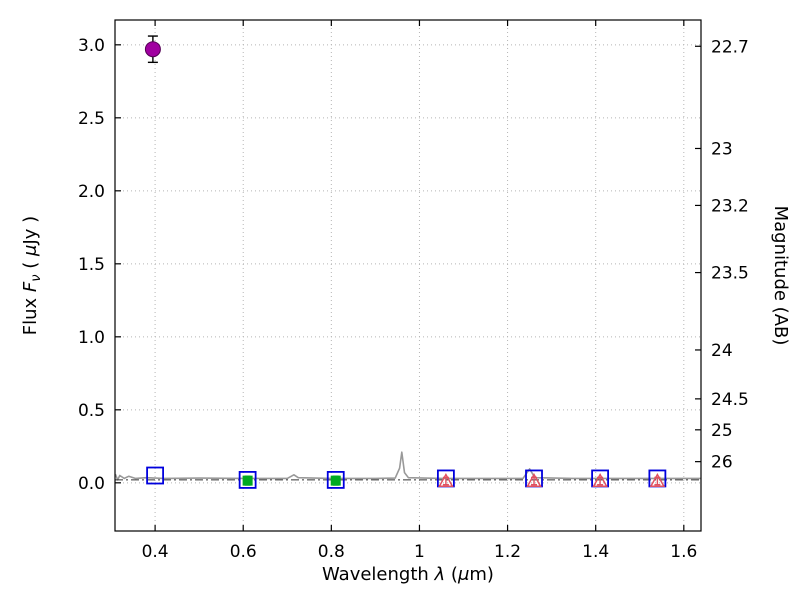 The image size is (800, 600). What do you see at coordinates (291, 480) in the screenshot?
I see `detections-green-squares` at bounding box center [291, 480].